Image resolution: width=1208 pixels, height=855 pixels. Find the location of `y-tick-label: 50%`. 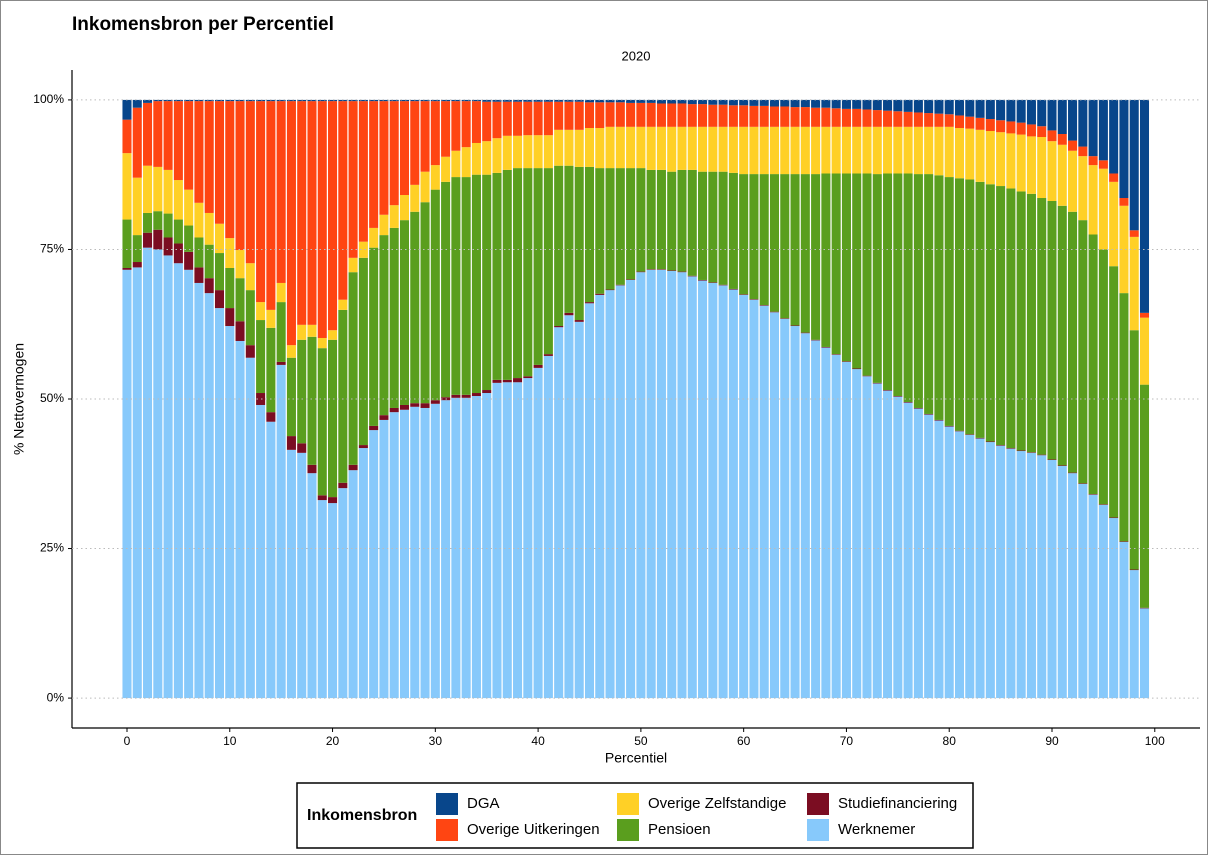

y-tick-label: 50% is located at coordinates (52, 398).